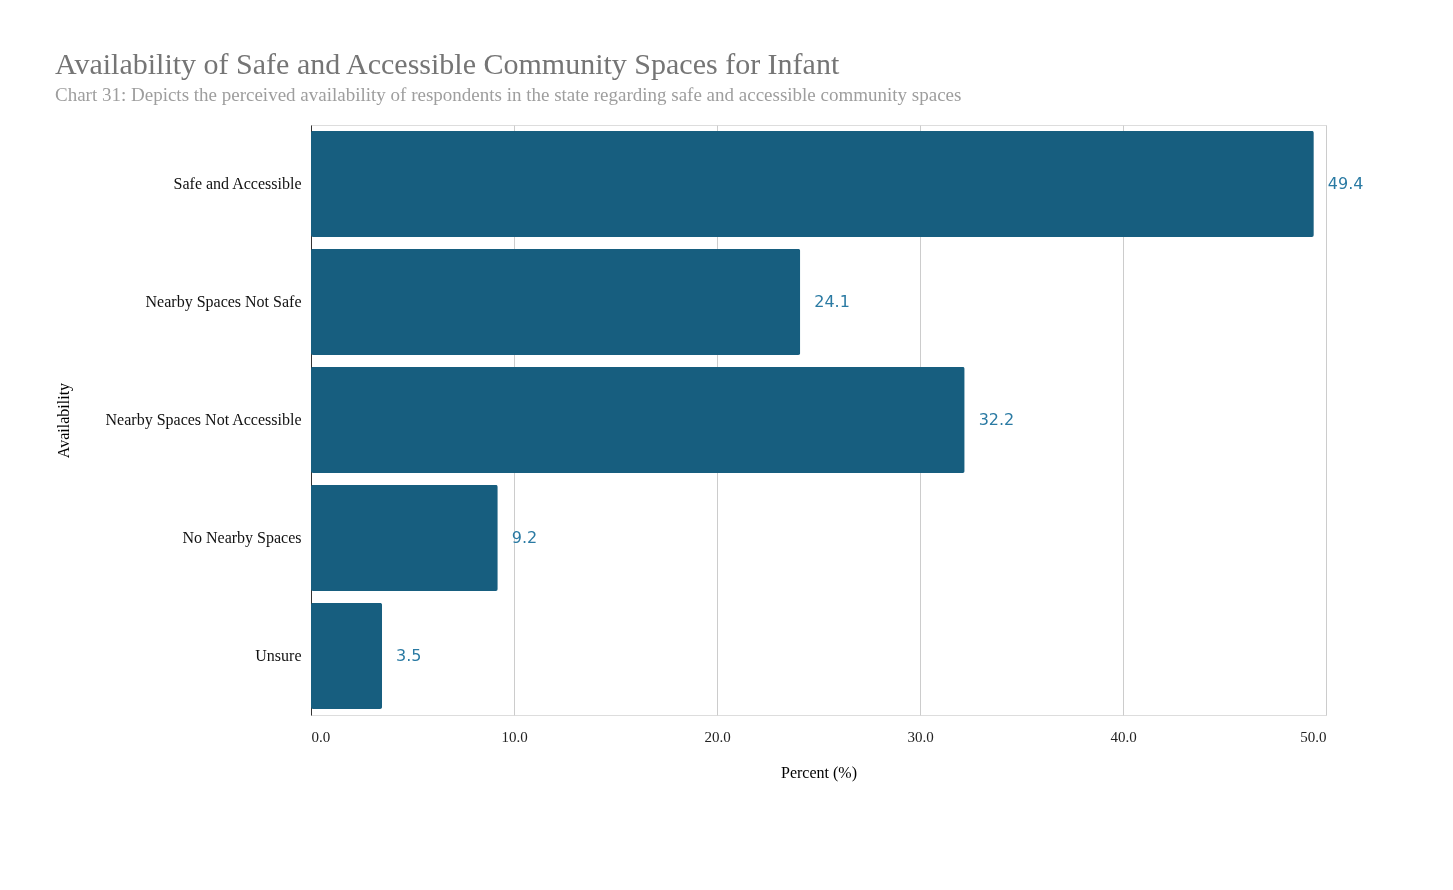 This screenshot has width=1453, height=890. Describe the element at coordinates (278, 655) in the screenshot. I see `y-tick-label: Unsure` at that location.